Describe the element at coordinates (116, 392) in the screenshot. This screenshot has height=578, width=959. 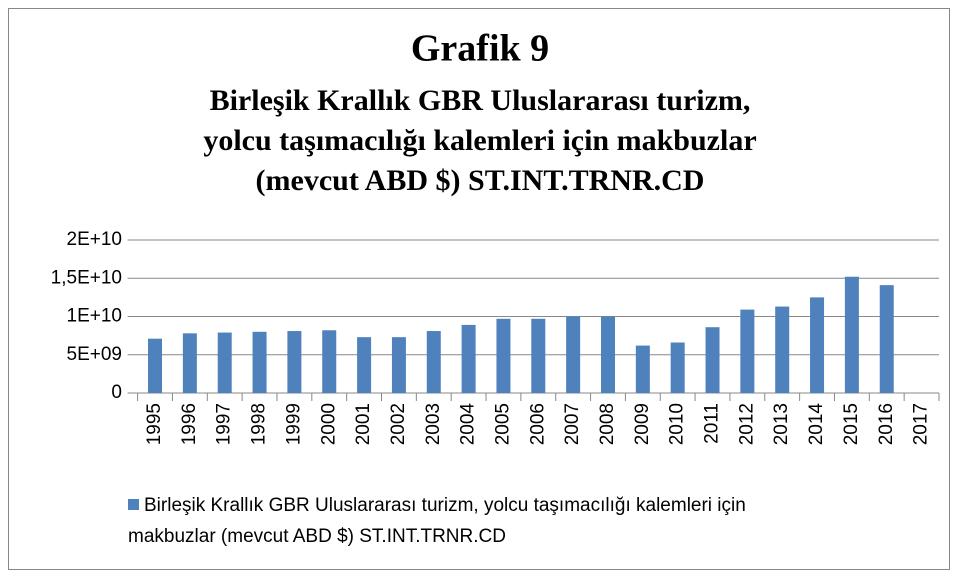
I see `y-tick-label: 0` at that location.